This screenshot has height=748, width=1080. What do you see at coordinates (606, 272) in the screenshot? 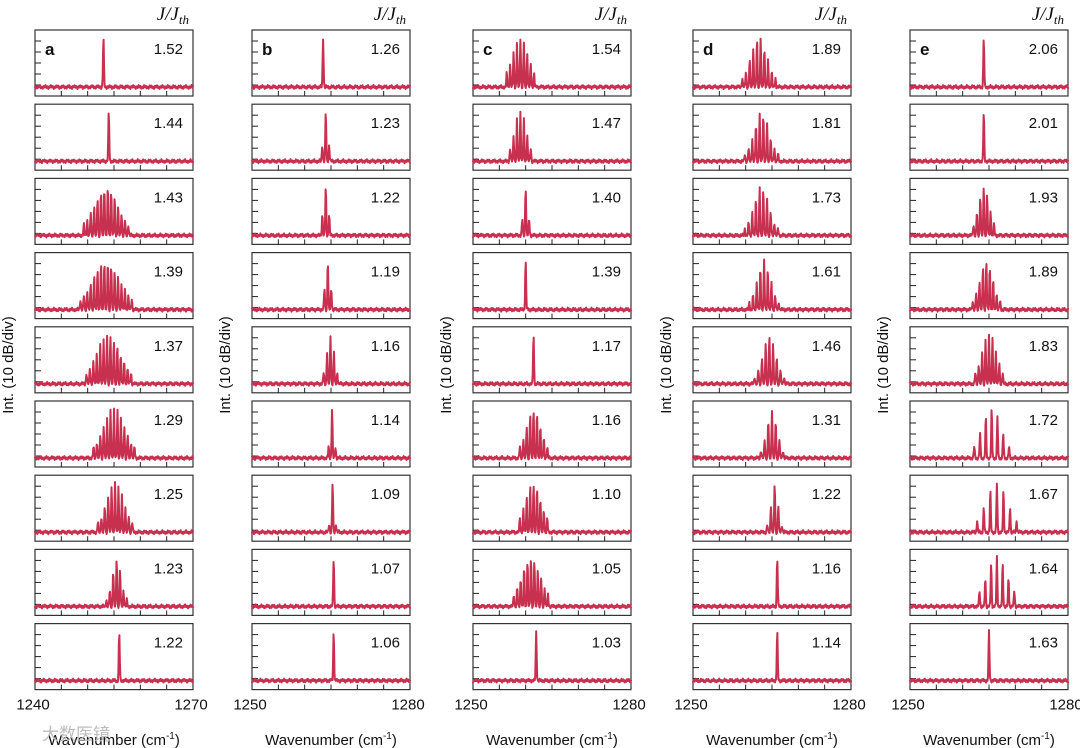
I see `j-ratio-label: 1.39` at bounding box center [606, 272].